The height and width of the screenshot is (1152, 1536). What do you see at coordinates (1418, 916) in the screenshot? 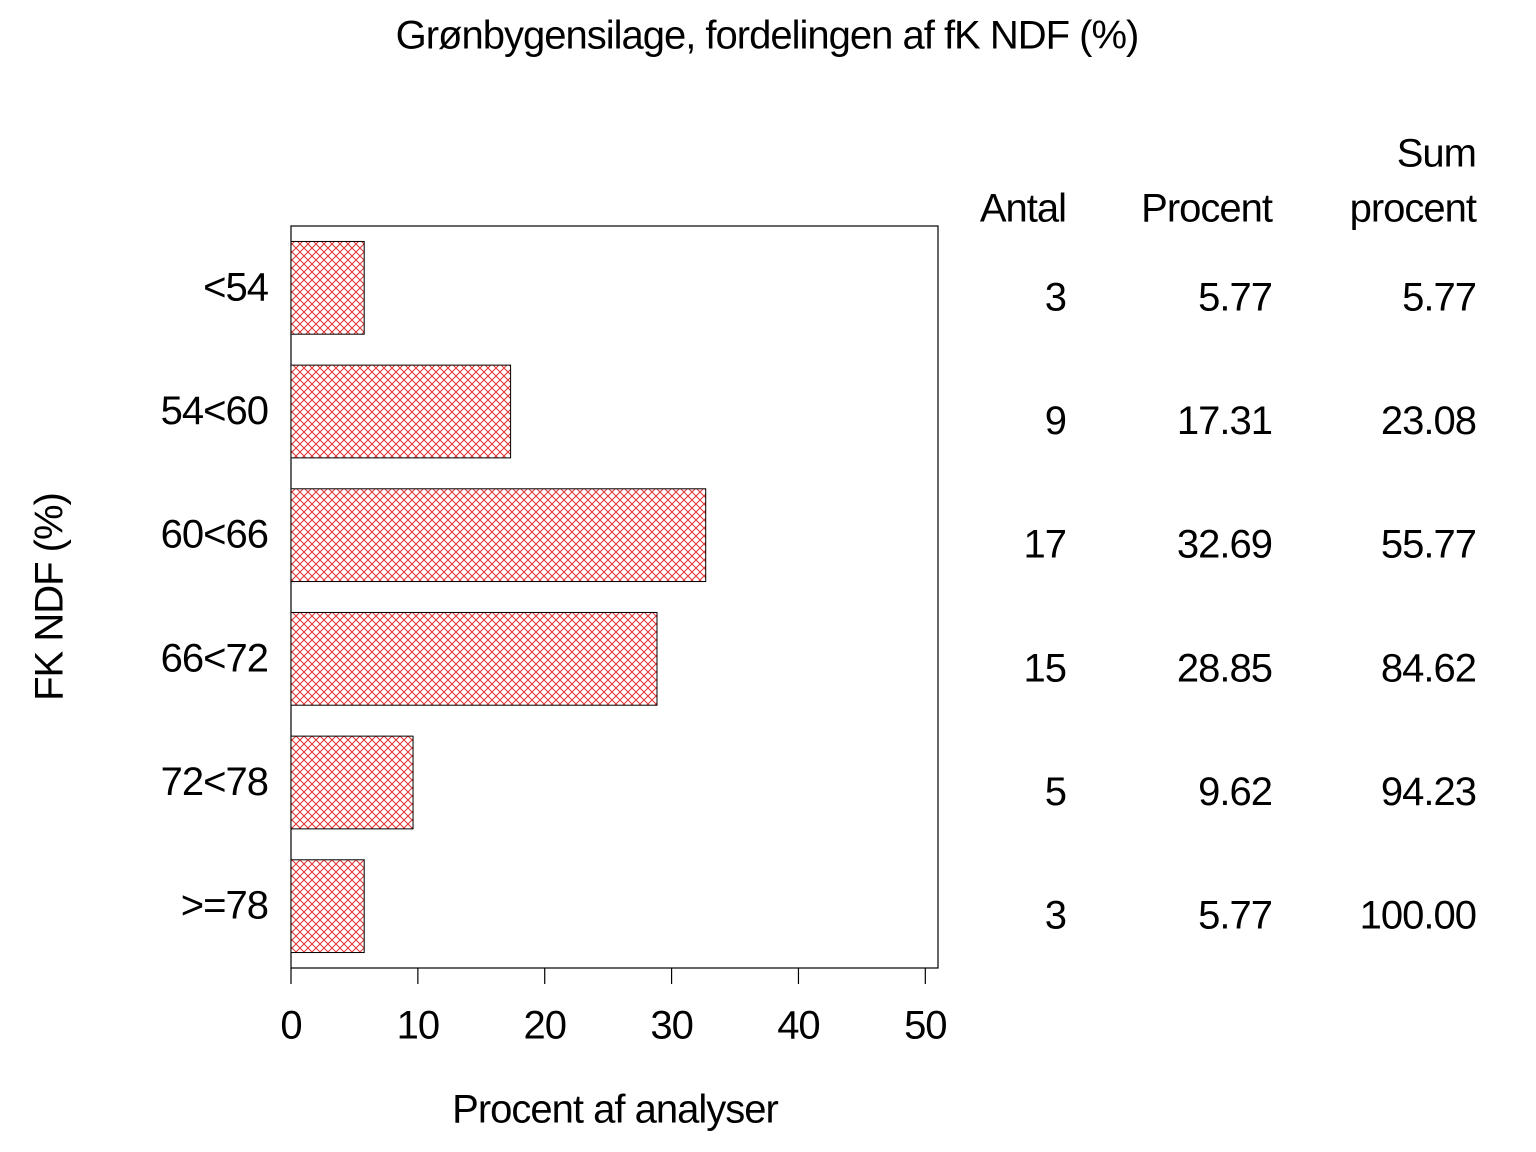
I see `table-cell: 100.00` at bounding box center [1418, 916].